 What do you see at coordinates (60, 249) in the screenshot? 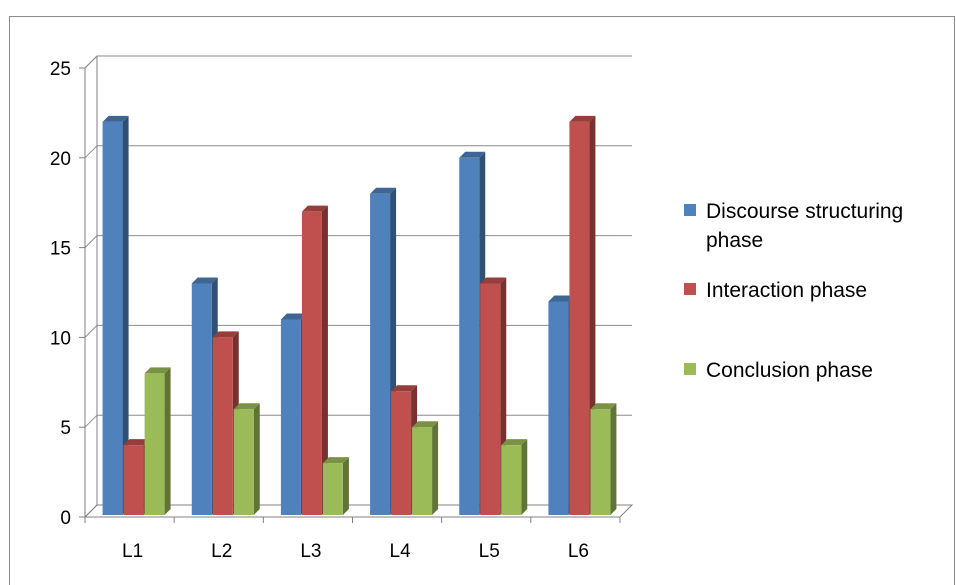
I see `y-tick-label: 15` at bounding box center [60, 249].